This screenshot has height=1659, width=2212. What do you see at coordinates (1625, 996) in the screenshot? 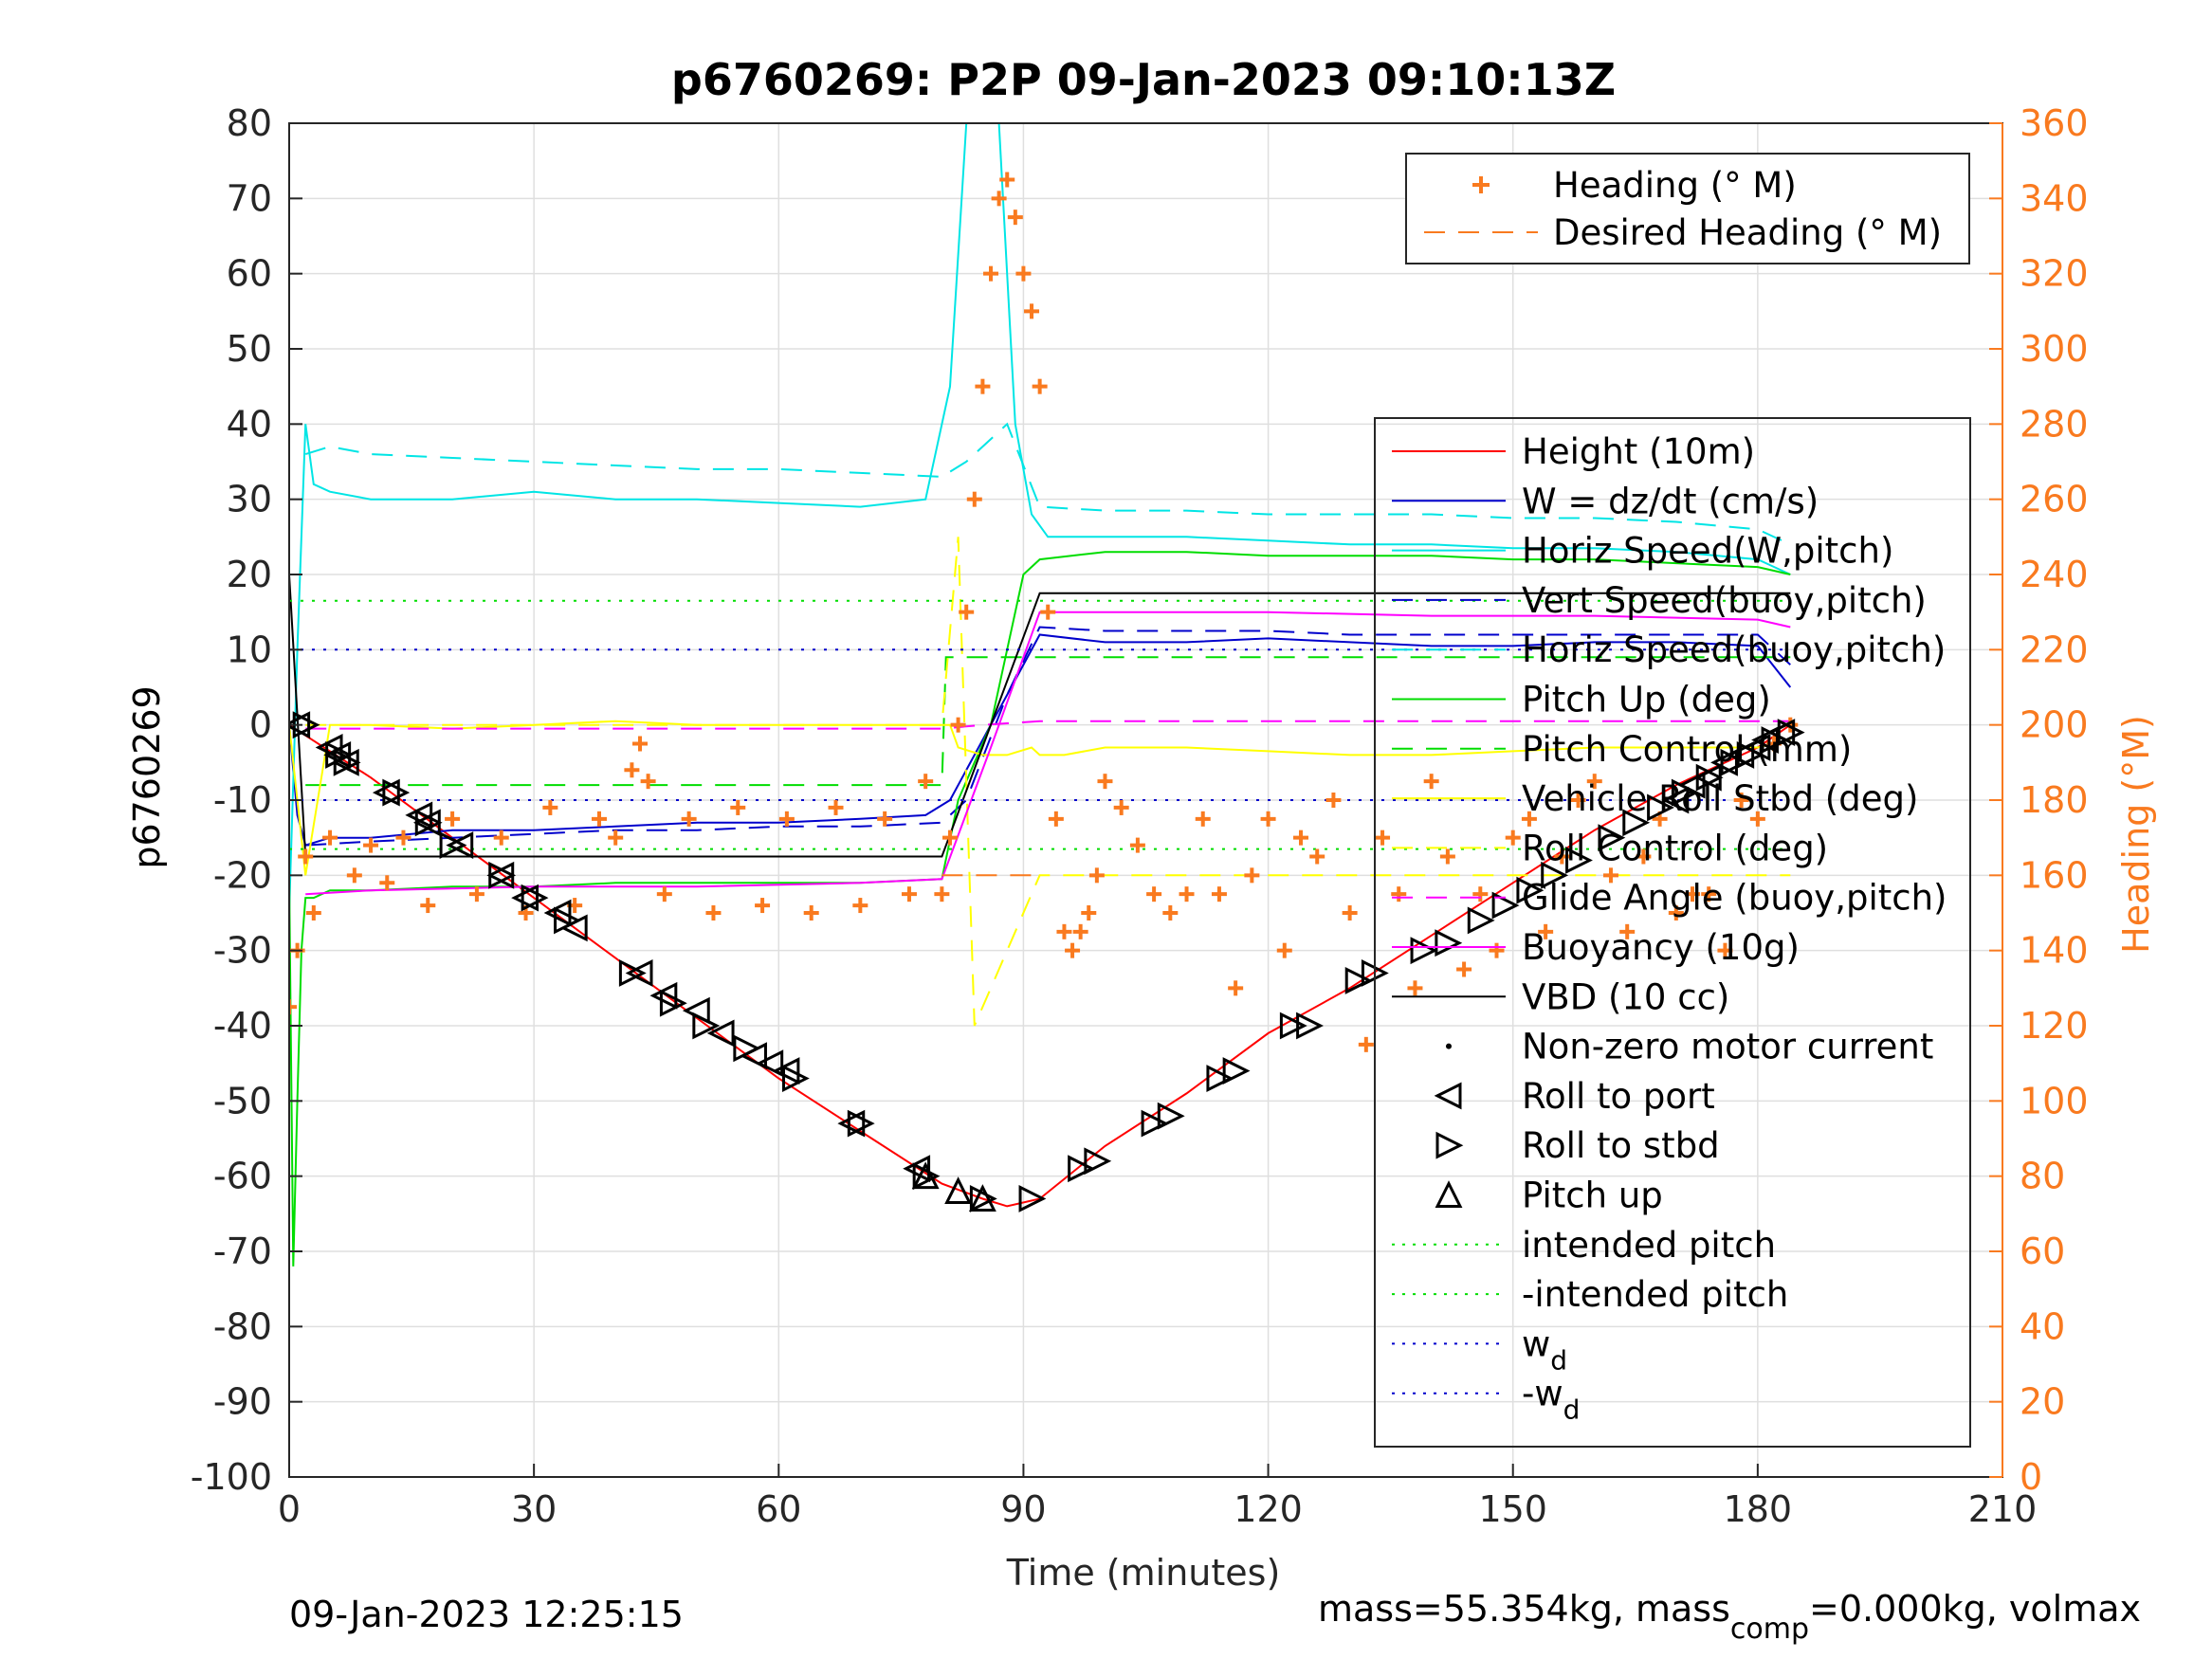
I see `legend-label-main: VBD (10 cc)` at bounding box center [1625, 996].